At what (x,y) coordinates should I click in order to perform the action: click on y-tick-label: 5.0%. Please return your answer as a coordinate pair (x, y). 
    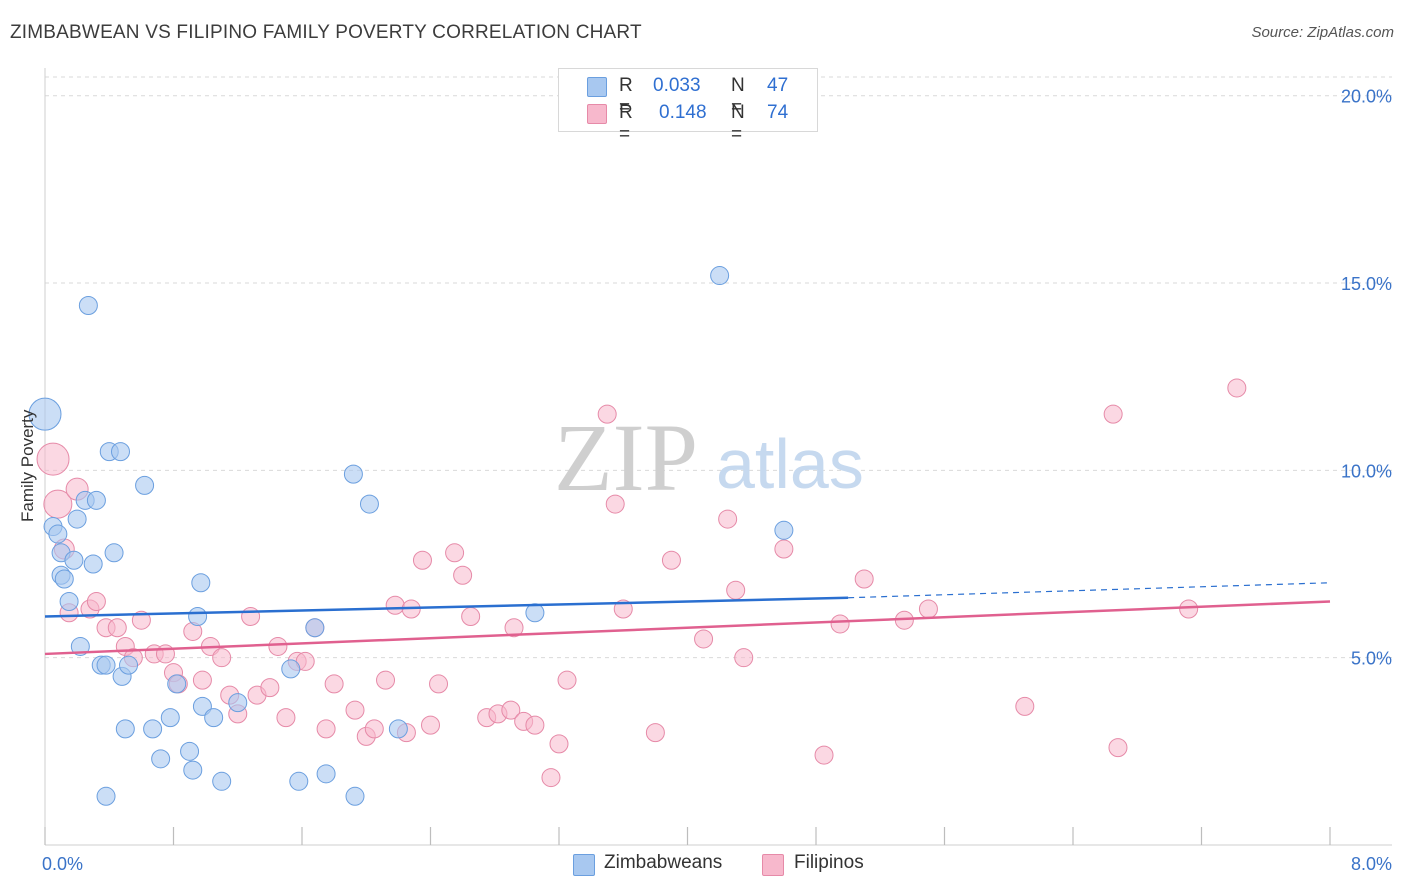
    Looking at the image, I should click on (1371, 659).